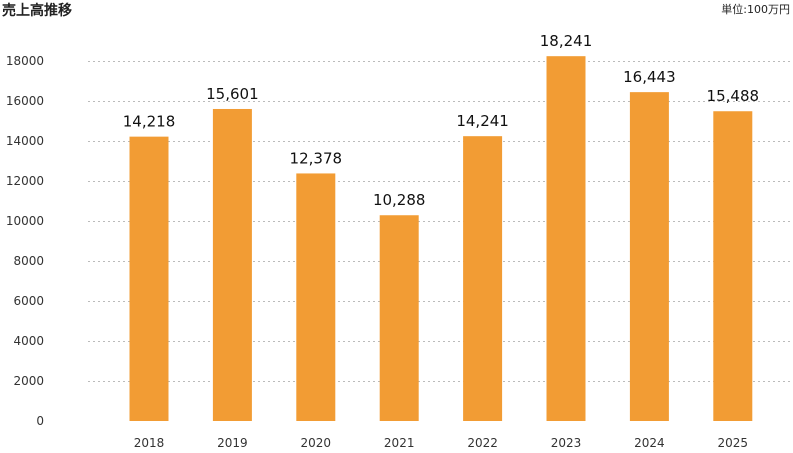 The image size is (793, 453). What do you see at coordinates (649, 77) in the screenshot?
I see `data-label: 16,443` at bounding box center [649, 77].